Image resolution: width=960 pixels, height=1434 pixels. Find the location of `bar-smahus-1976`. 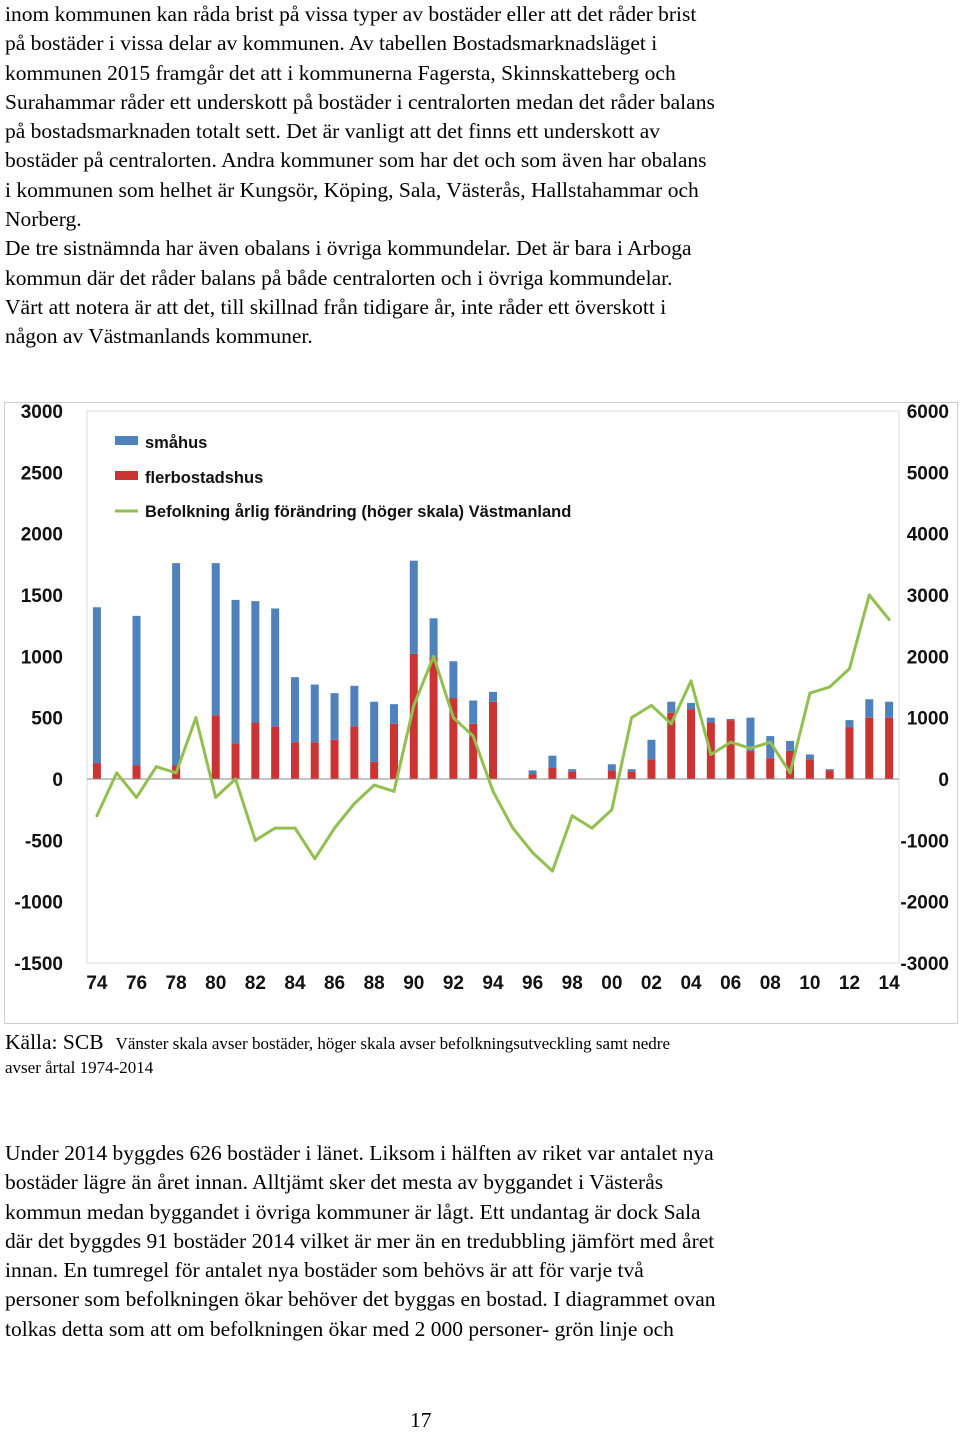

bar-smahus-1976 is located at coordinates (136, 690).